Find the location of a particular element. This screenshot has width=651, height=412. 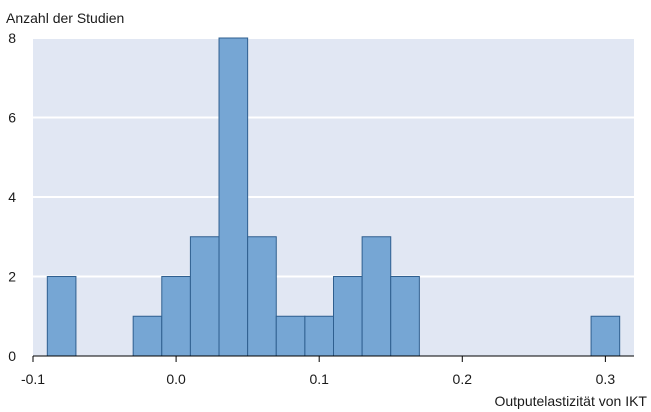

x-tick-label-0.3: 0.3 is located at coordinates (606, 379).